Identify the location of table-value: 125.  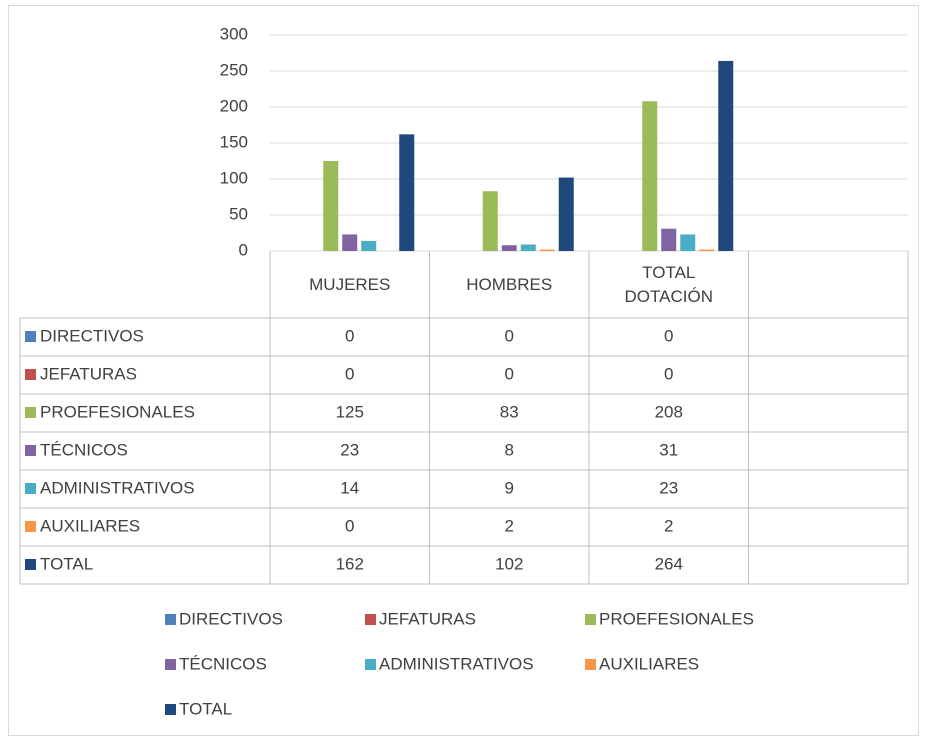
(350, 411).